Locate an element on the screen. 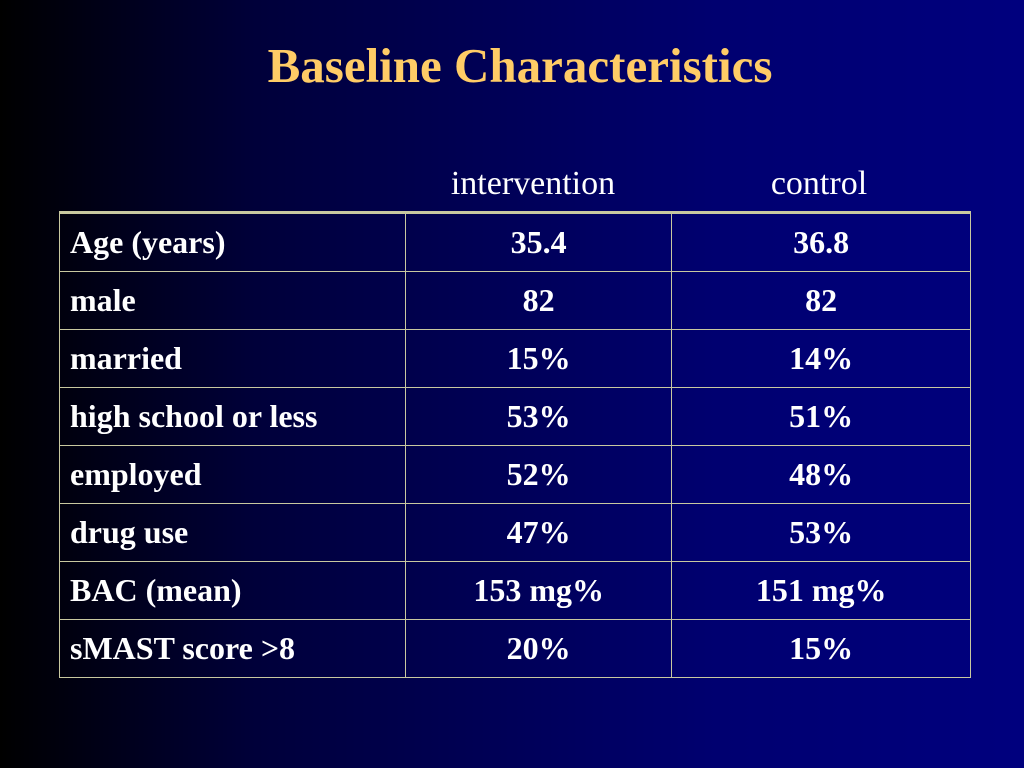 This screenshot has height=768, width=1024. table-row: BAC (mean) 153 mg% 151 mg% is located at coordinates (514, 590).